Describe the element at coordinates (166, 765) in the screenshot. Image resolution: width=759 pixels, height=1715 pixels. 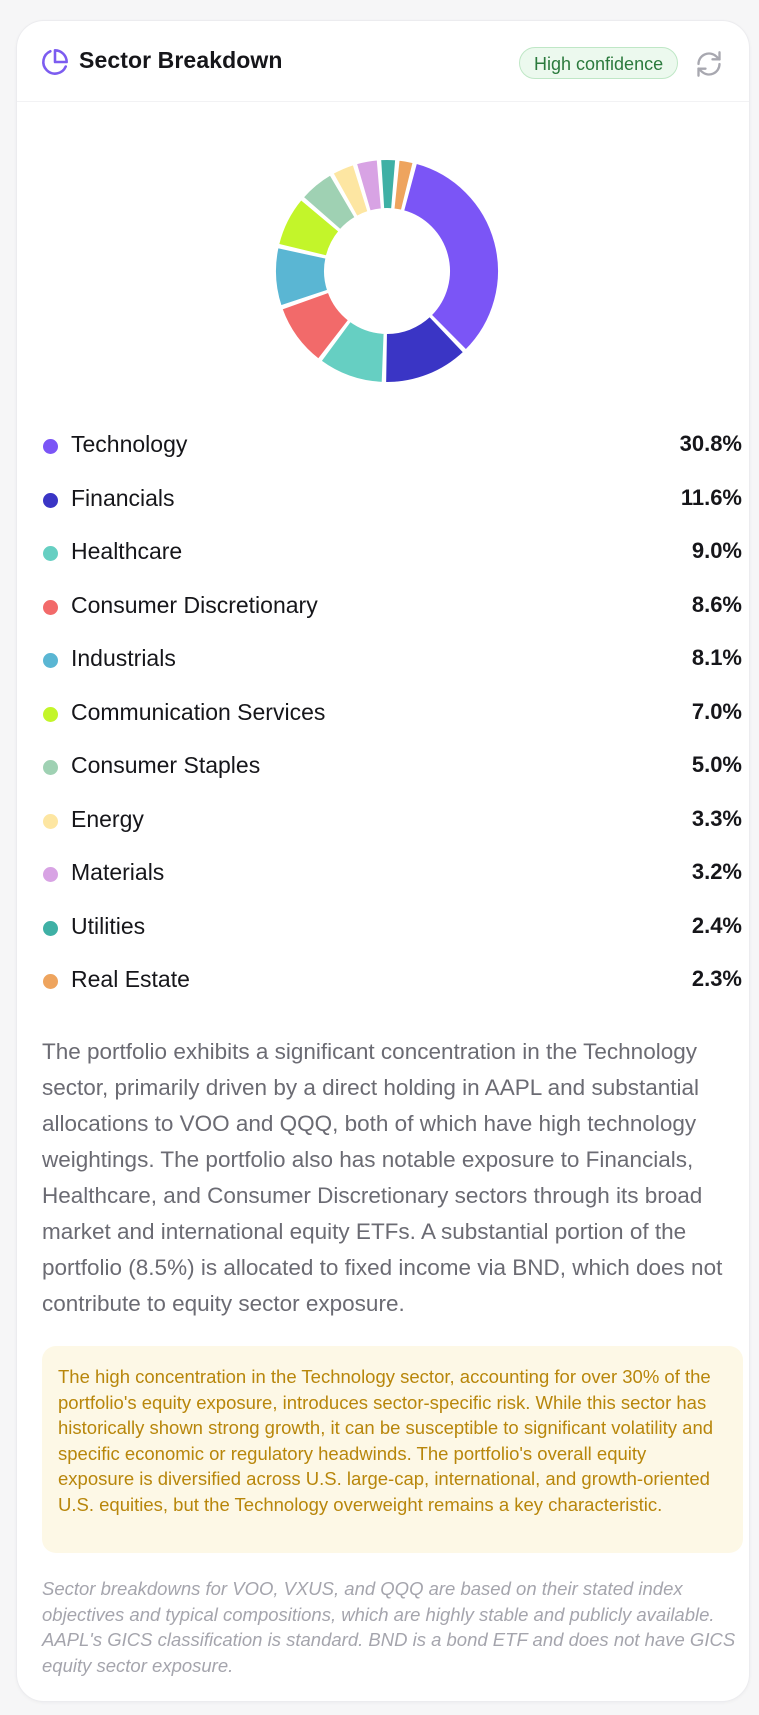
I see `legend-label: Consumer Staples` at that location.